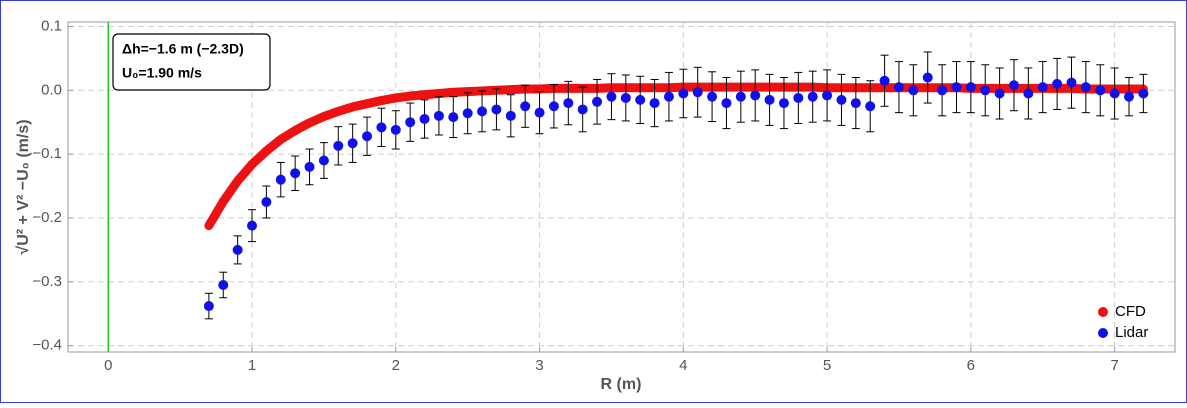 This screenshot has height=408, width=1187. Describe the element at coordinates (108, 365) in the screenshot. I see `x-tick-label: 0` at that location.